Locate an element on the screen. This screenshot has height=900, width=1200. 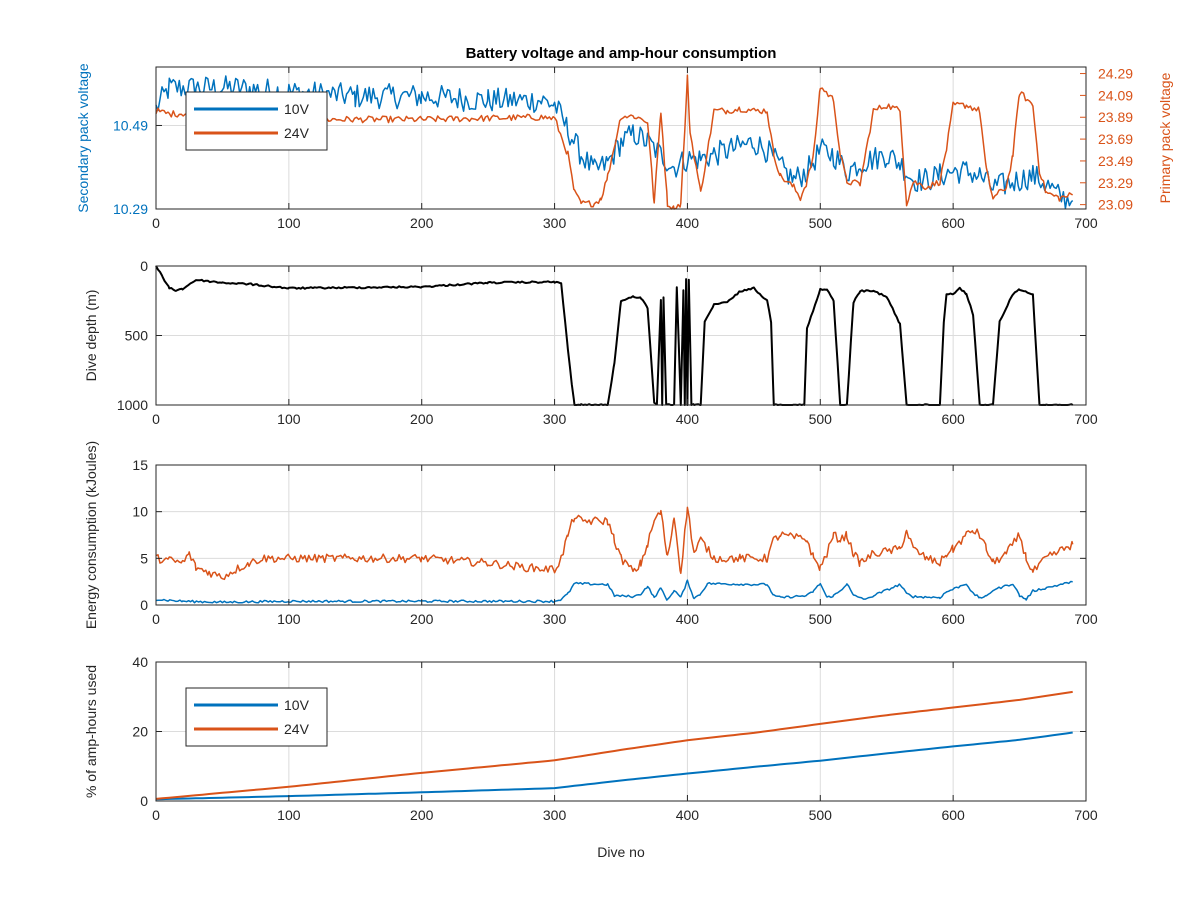
y-axis-label: % of amp-hours used is located at coordinates (91, 731).